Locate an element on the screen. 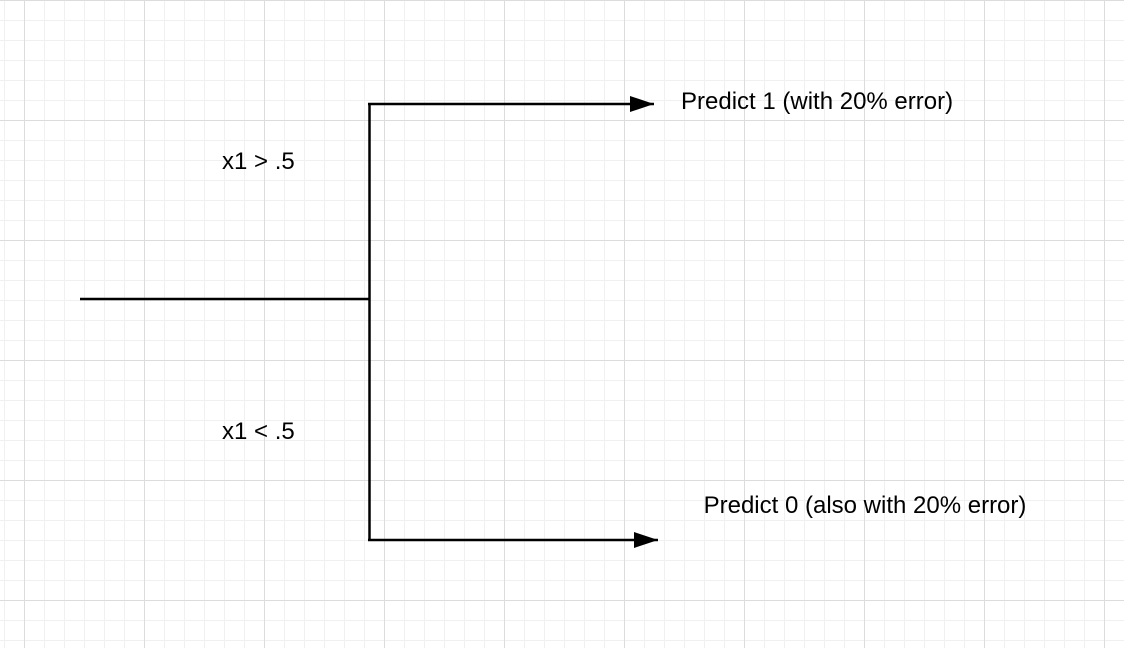 The image size is (1124, 648). condition-label-true: x1 > .5 is located at coordinates (258, 161).